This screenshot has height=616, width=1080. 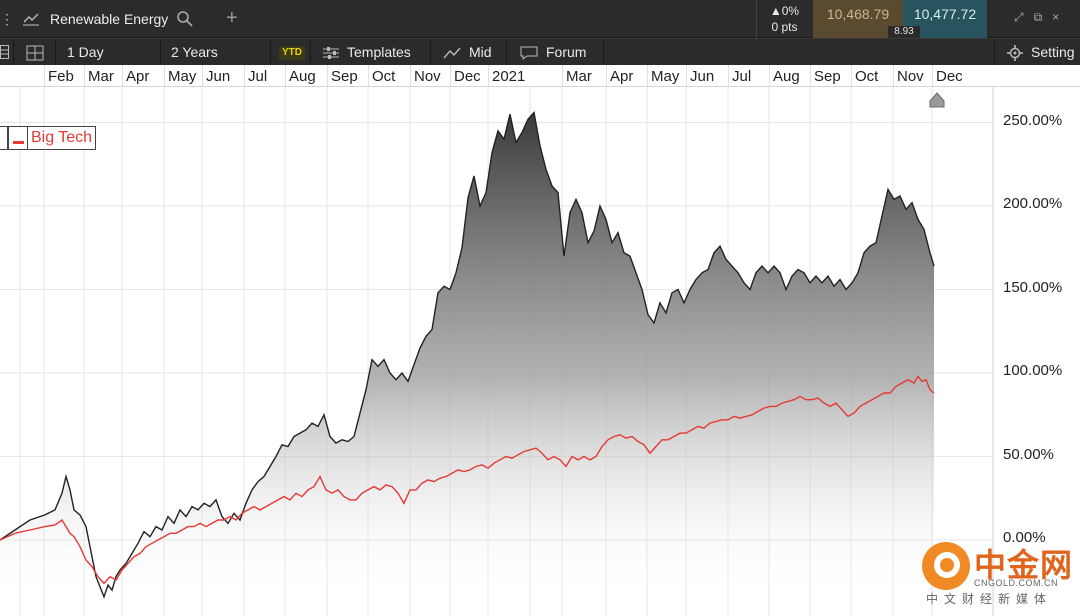 What do you see at coordinates (1015, 53) in the screenshot?
I see `gear-icon` at bounding box center [1015, 53].